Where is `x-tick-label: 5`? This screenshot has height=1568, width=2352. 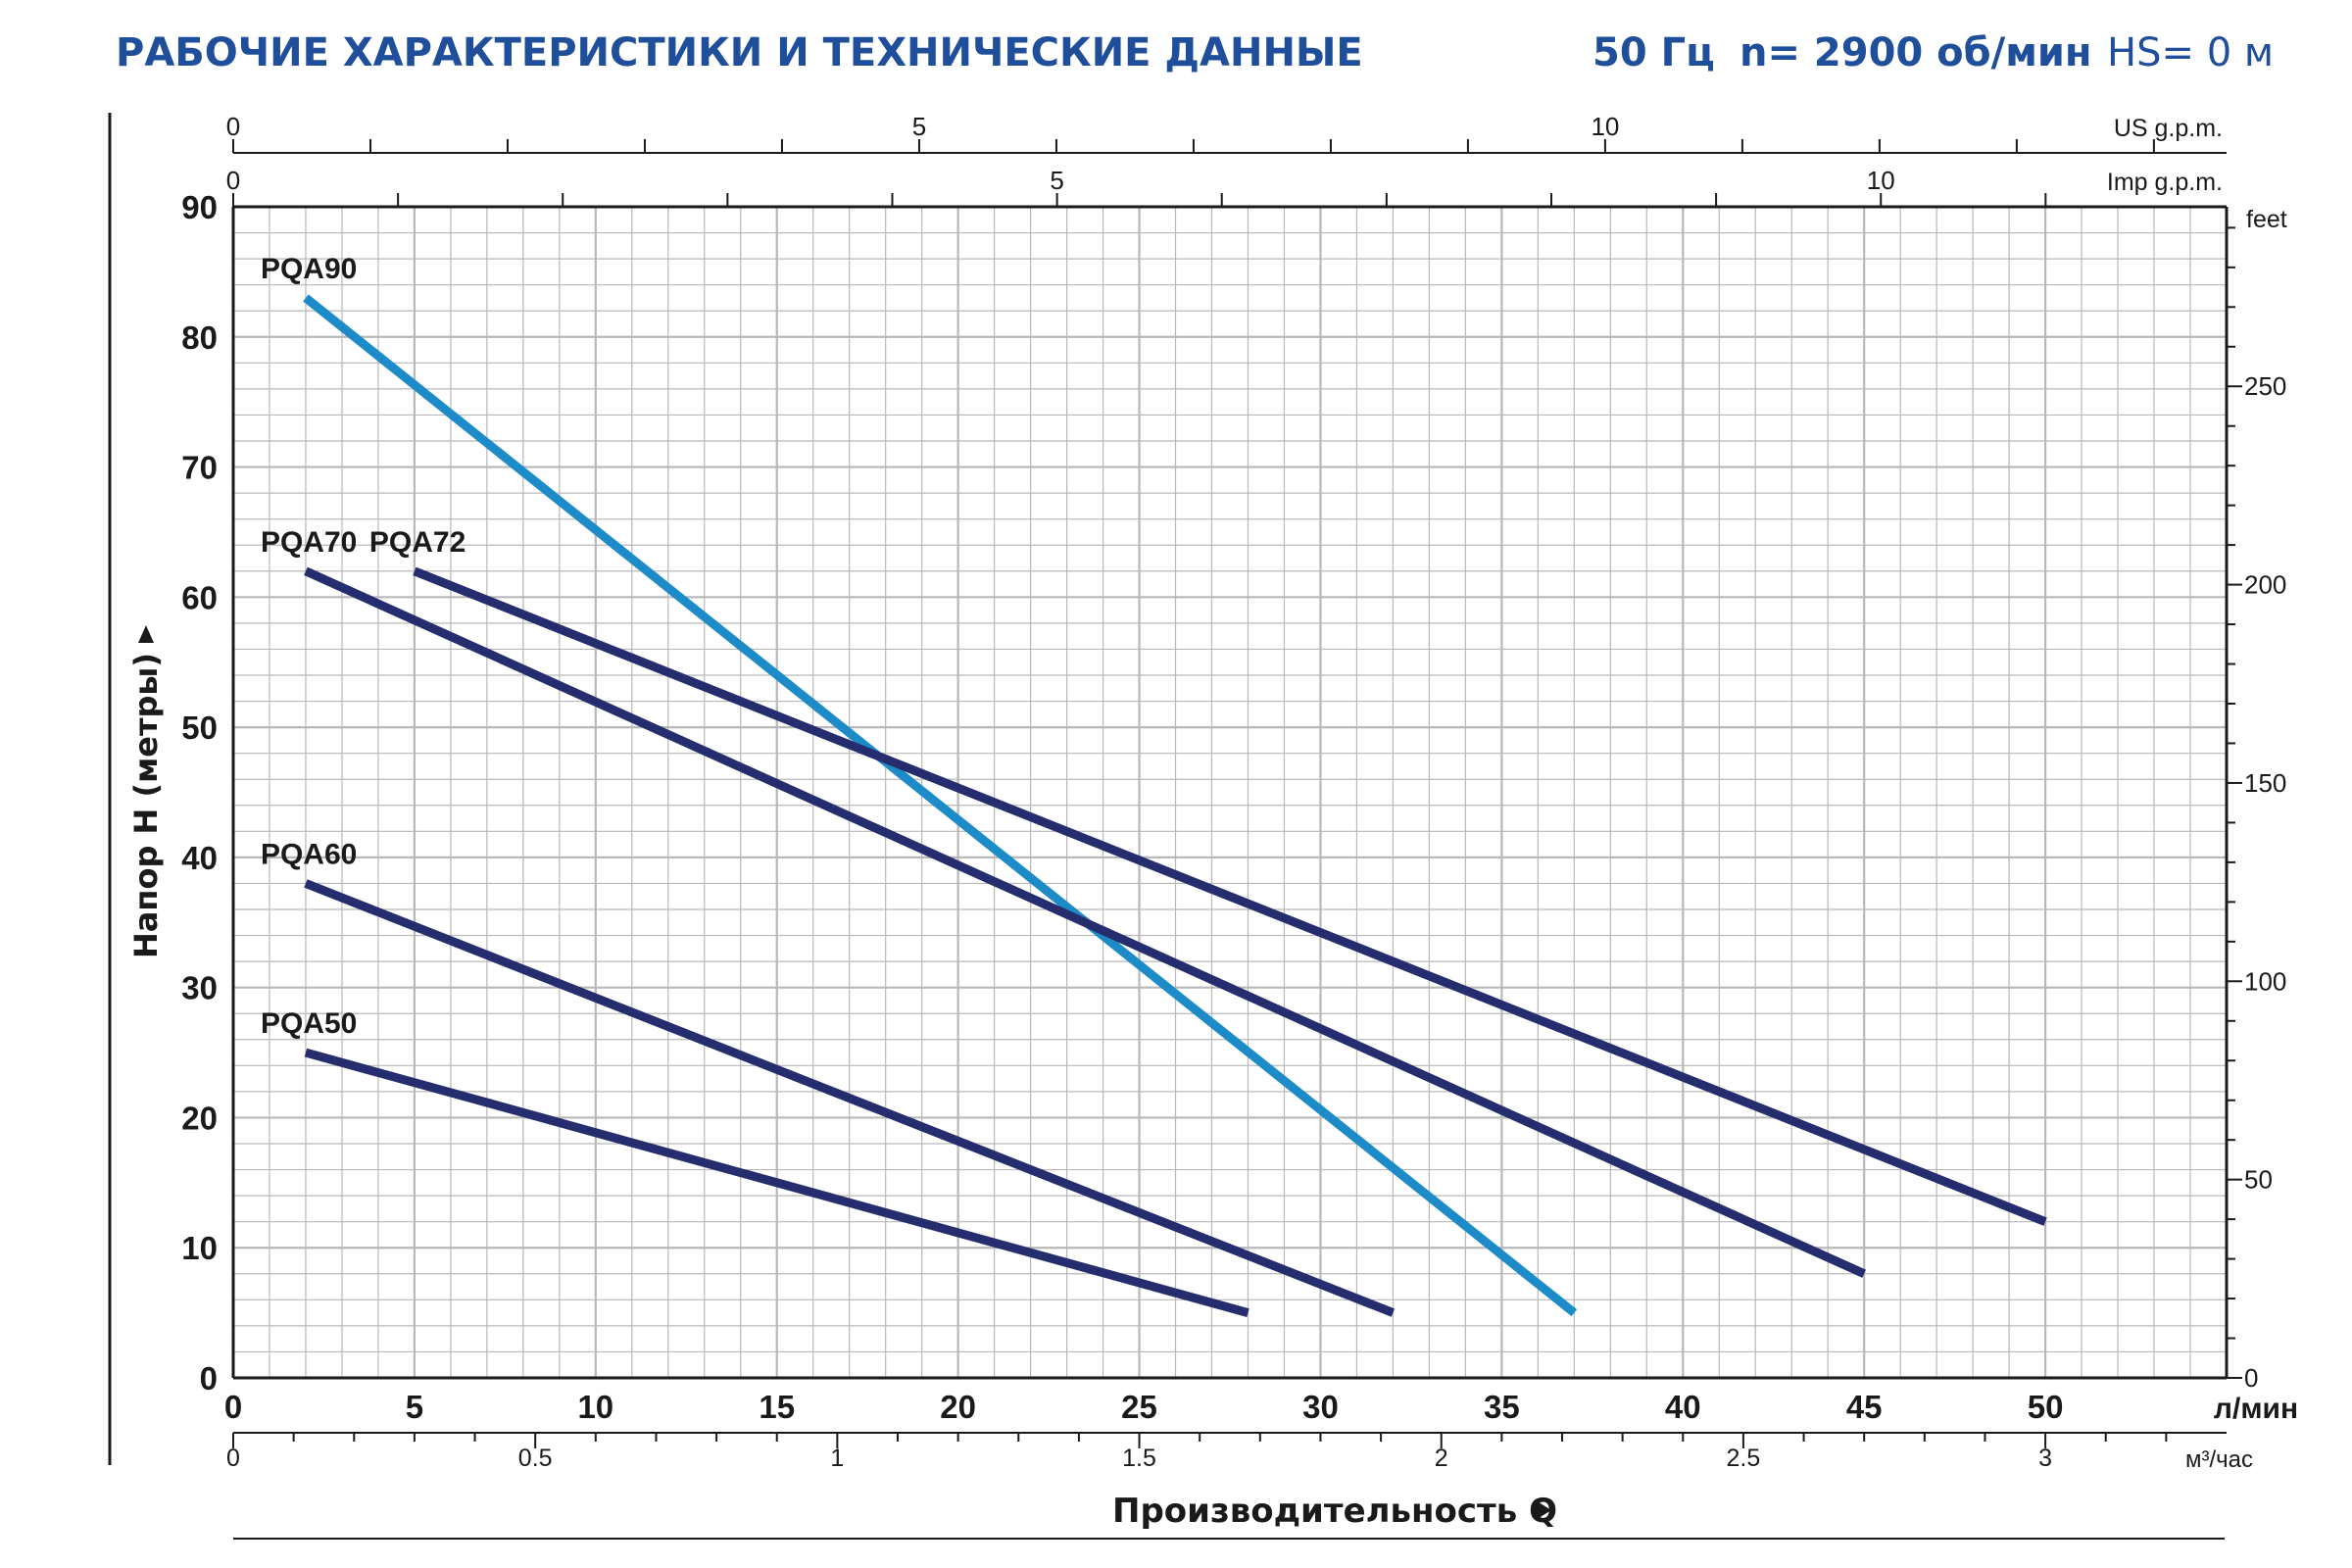
x-tick-label: 5 is located at coordinates (414, 1407).